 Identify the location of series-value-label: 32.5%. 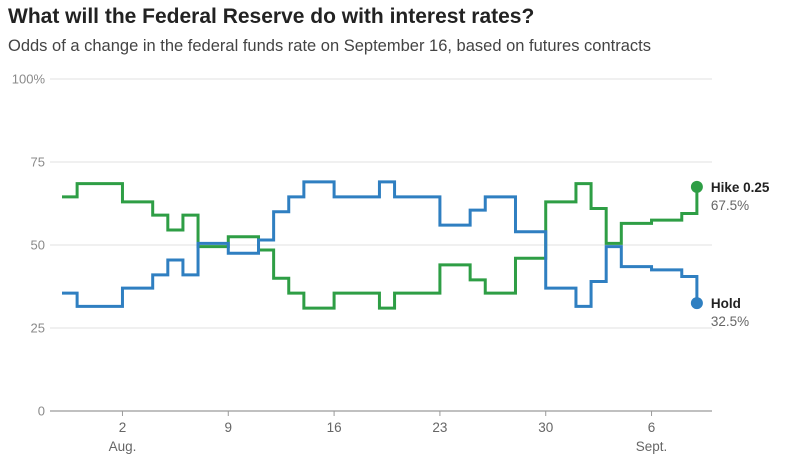
(730, 321).